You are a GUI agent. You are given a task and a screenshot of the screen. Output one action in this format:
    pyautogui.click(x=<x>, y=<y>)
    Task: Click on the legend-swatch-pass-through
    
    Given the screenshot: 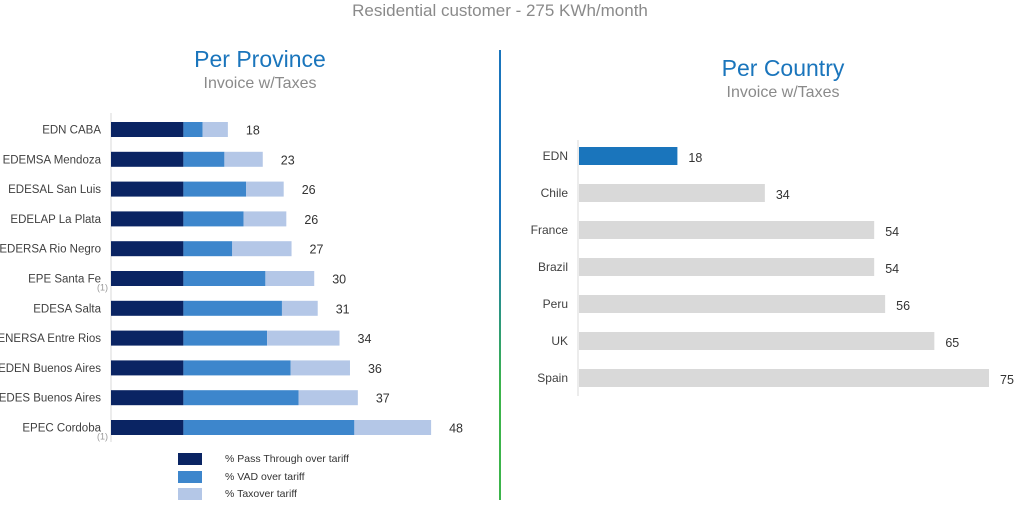 What is the action you would take?
    pyautogui.click(x=190, y=459)
    